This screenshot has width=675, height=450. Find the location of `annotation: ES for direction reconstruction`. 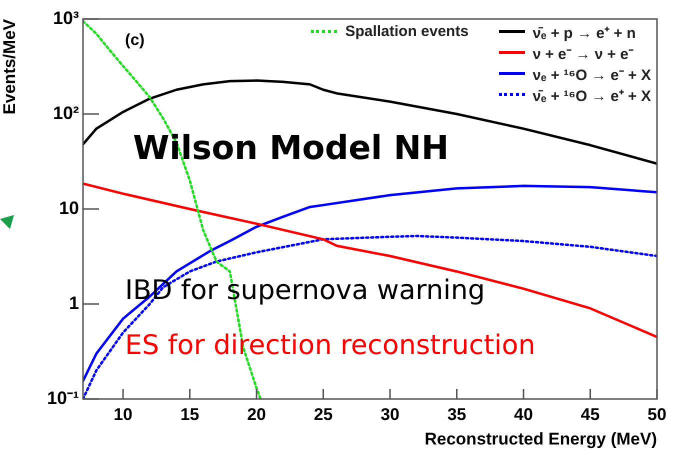

annotation: ES for direction reconstruction is located at coordinates (330, 345).